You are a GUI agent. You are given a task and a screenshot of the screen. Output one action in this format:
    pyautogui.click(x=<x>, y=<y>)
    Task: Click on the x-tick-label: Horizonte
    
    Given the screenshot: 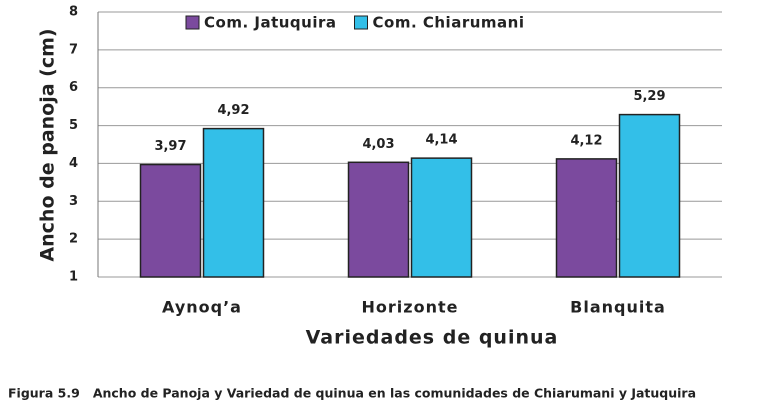 What is the action you would take?
    pyautogui.click(x=410, y=307)
    